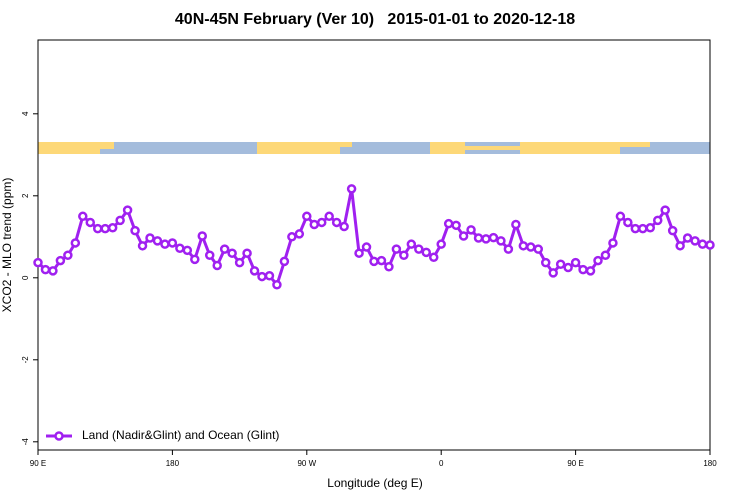 The image size is (750, 500). Describe the element at coordinates (7, 245) in the screenshot. I see `y-axis-label: XCO2 - MLO trend (ppm)` at that location.